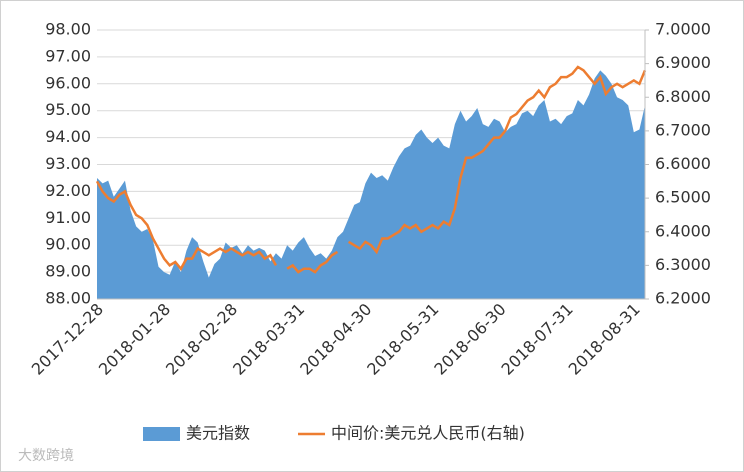  Describe the element at coordinates (683, 264) in the screenshot. I see `y2-tick-label: 6.3000` at that location.